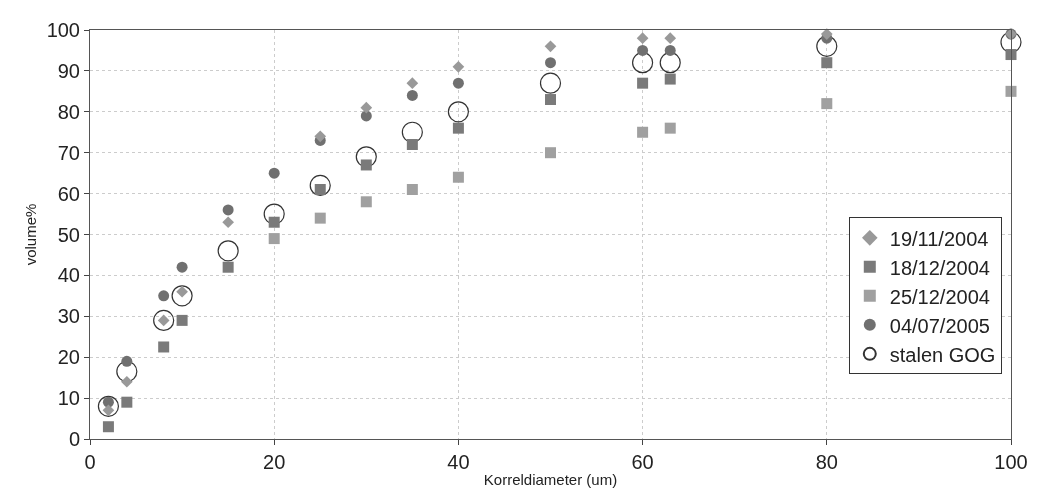 The width and height of the screenshot is (1041, 498). Describe the element at coordinates (939, 325) in the screenshot. I see `legend-label: 04/07/2005` at that location.